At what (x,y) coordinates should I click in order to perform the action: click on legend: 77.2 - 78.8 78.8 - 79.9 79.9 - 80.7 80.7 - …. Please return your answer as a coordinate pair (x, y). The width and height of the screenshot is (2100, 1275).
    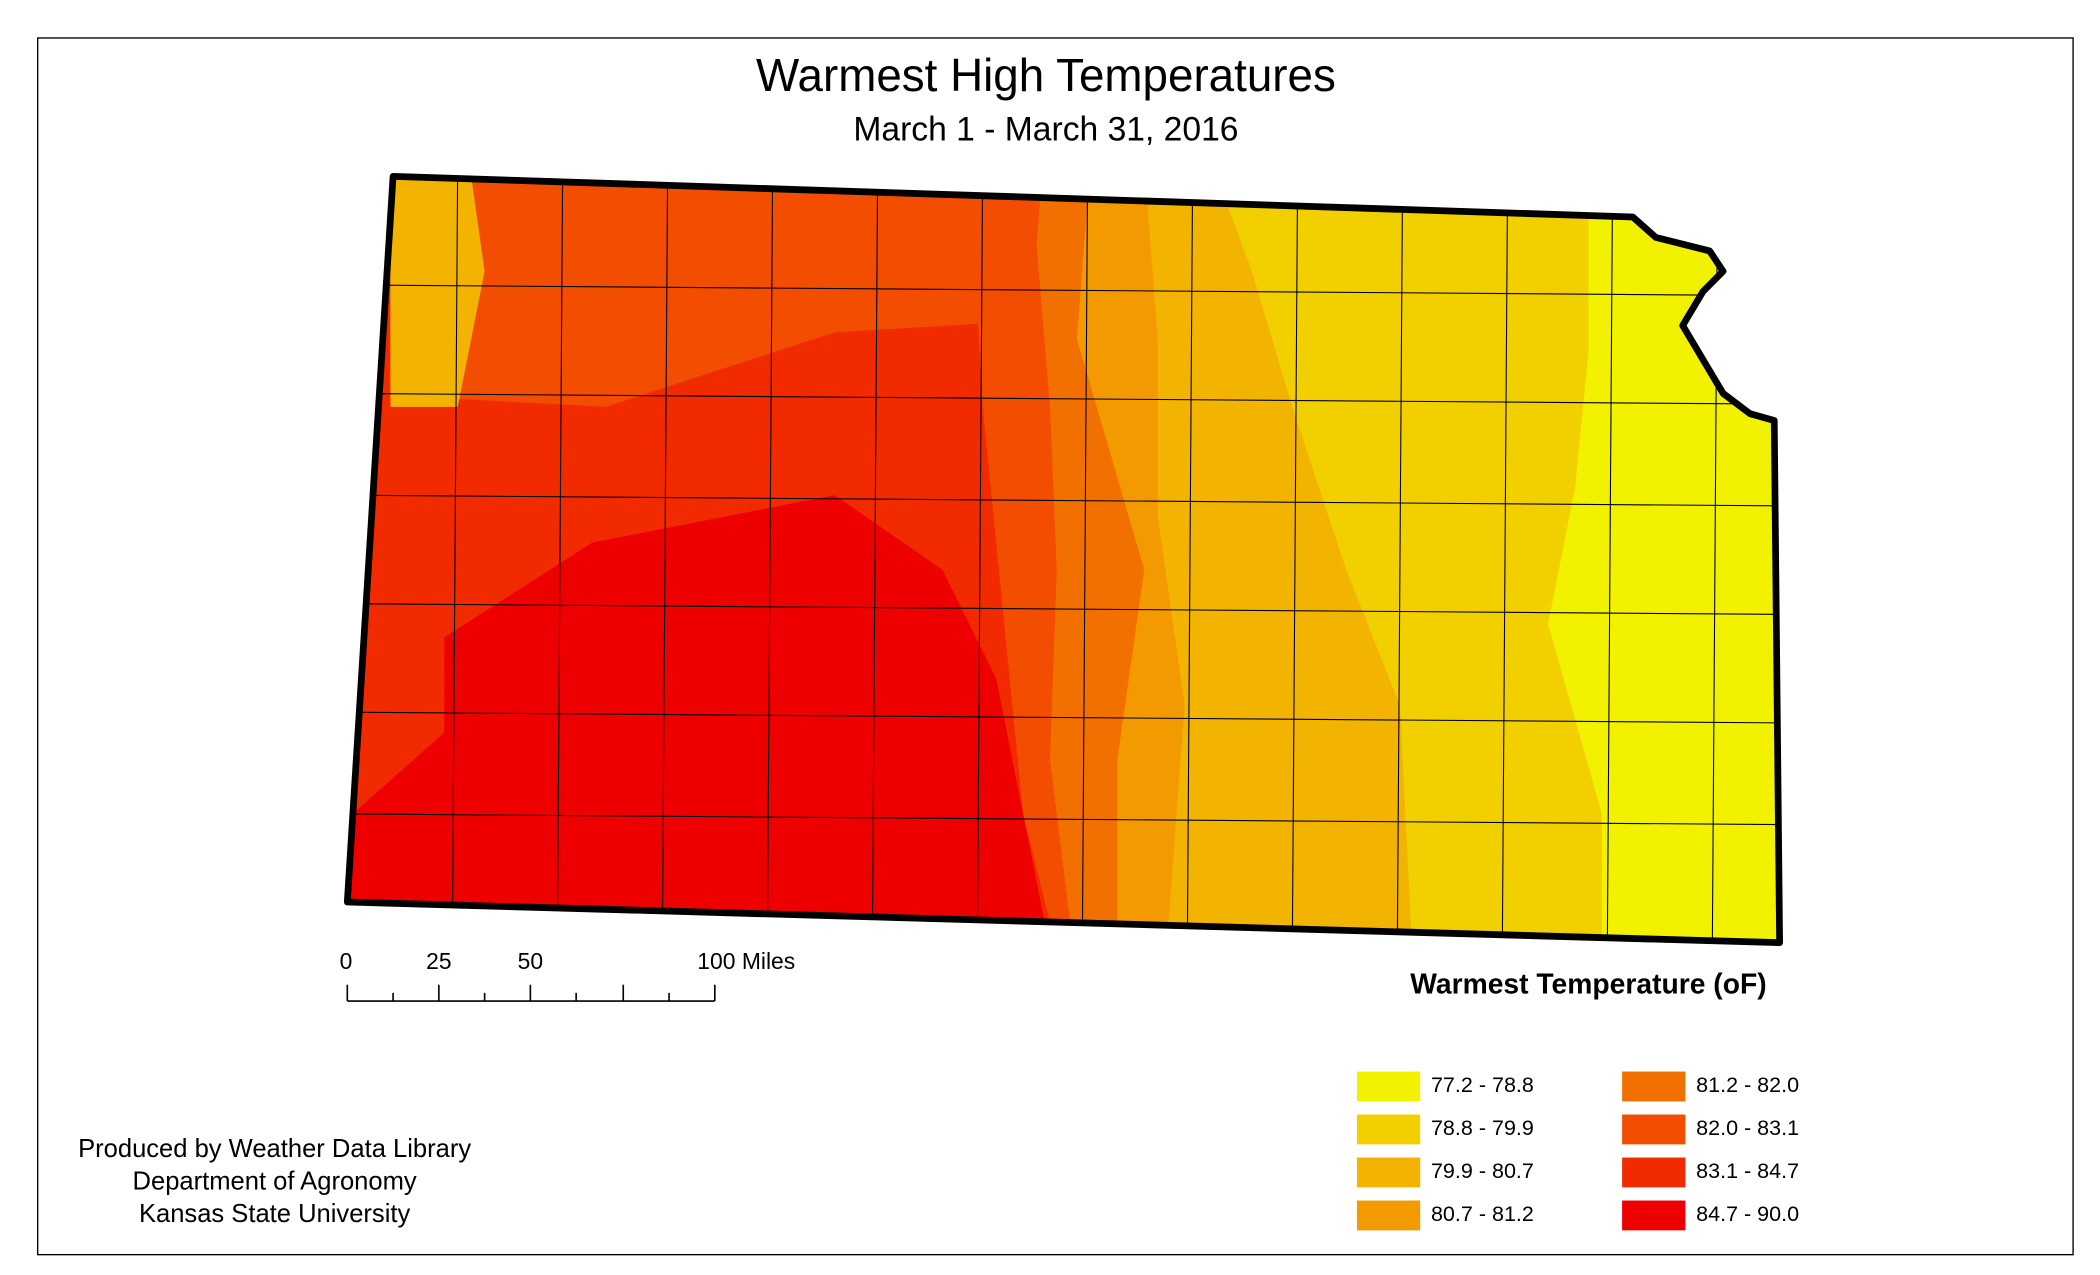
    Looking at the image, I should click on (1577, 1151).